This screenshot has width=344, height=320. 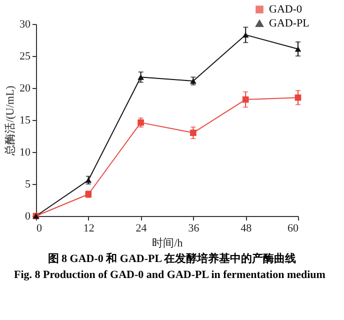 I want to click on x-tick-label: 60, so click(x=293, y=228).